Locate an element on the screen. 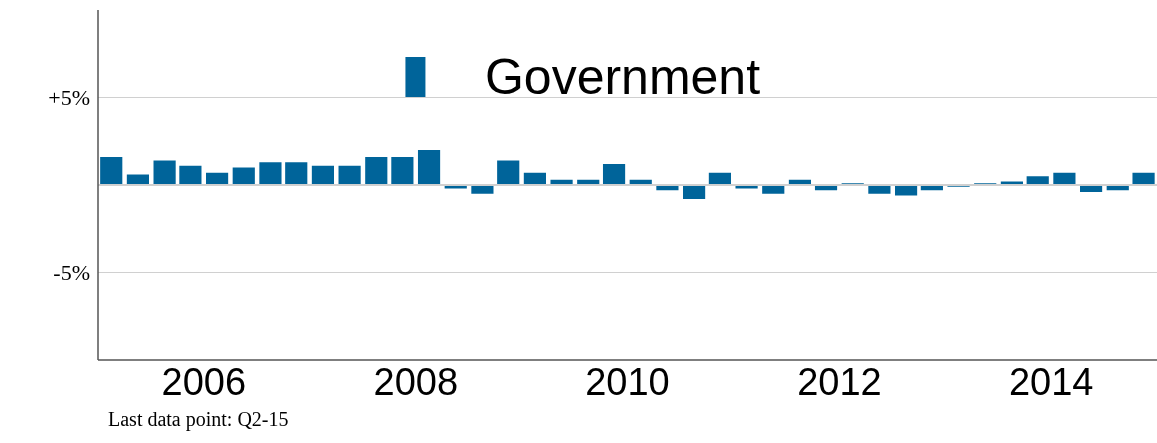 The height and width of the screenshot is (443, 1157). y-tick-label: -5% is located at coordinates (71, 273).